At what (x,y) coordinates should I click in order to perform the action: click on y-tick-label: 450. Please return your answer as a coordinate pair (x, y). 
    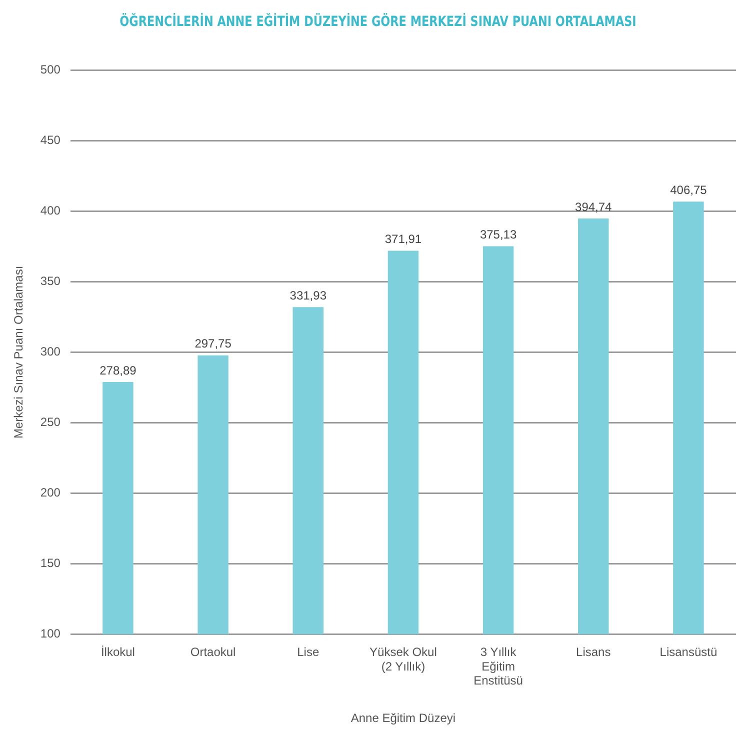
    Looking at the image, I should click on (50, 139).